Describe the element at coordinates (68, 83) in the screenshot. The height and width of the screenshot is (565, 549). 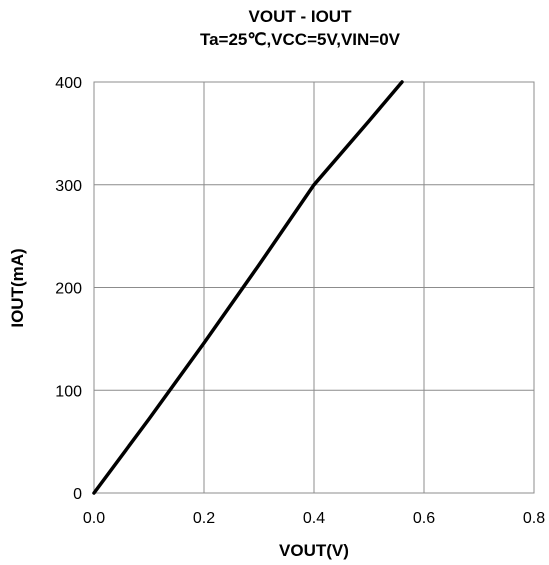
I see `y-tick-label: 400` at that location.